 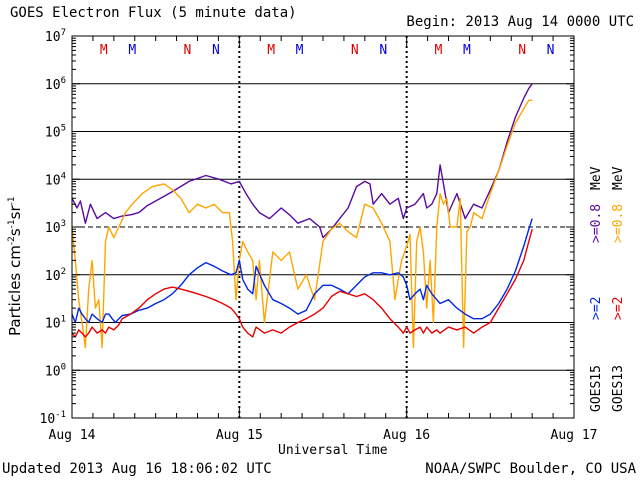 What do you see at coordinates (618, 388) in the screenshot?
I see `legend-goes13-label: GOES13` at bounding box center [618, 388].